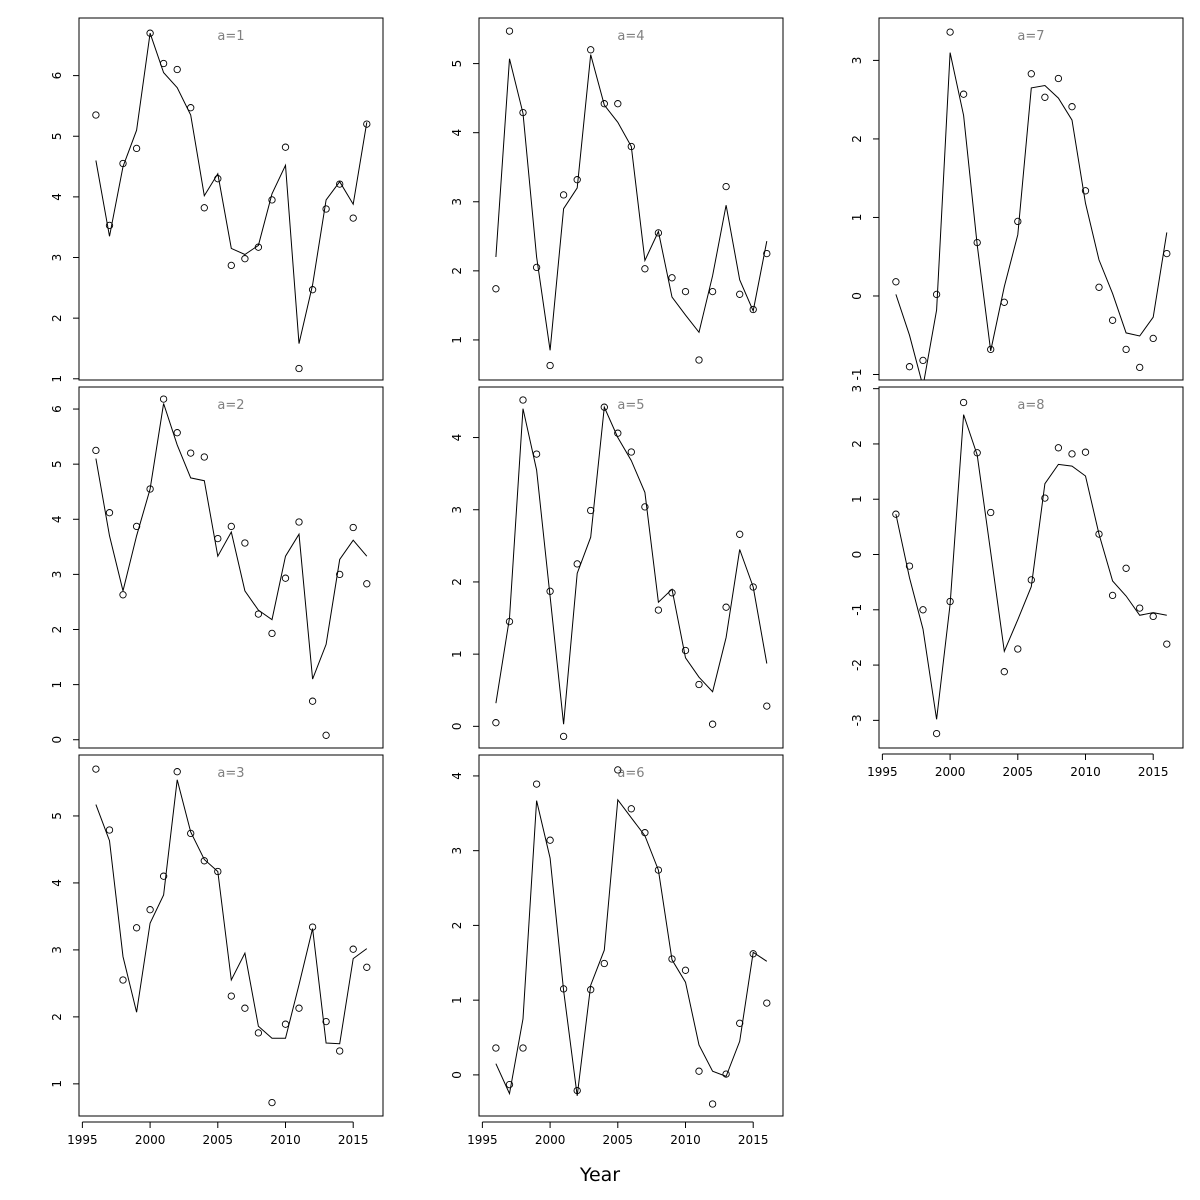 The width and height of the screenshot is (1200, 1200). Describe the element at coordinates (482, 1140) in the screenshot. I see `x-tick-label: 1995` at that location.